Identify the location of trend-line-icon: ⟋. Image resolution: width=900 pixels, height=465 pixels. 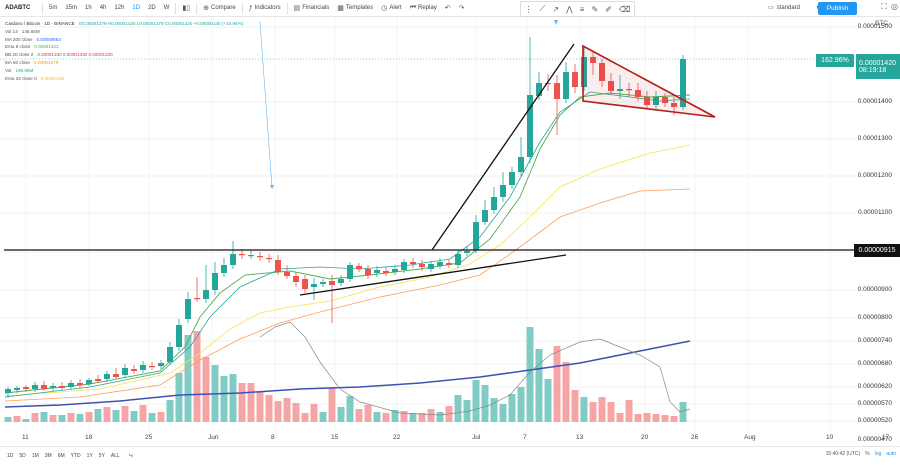
(542, 8).